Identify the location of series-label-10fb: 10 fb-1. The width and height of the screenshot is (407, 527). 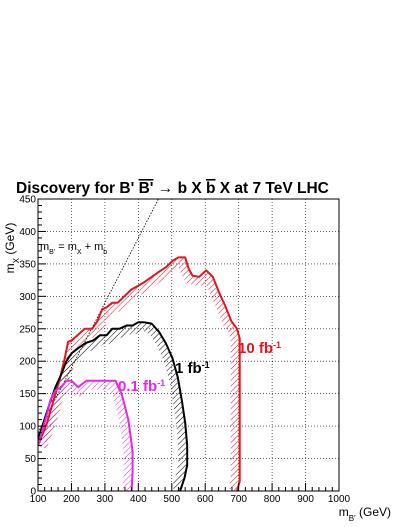
(259, 348).